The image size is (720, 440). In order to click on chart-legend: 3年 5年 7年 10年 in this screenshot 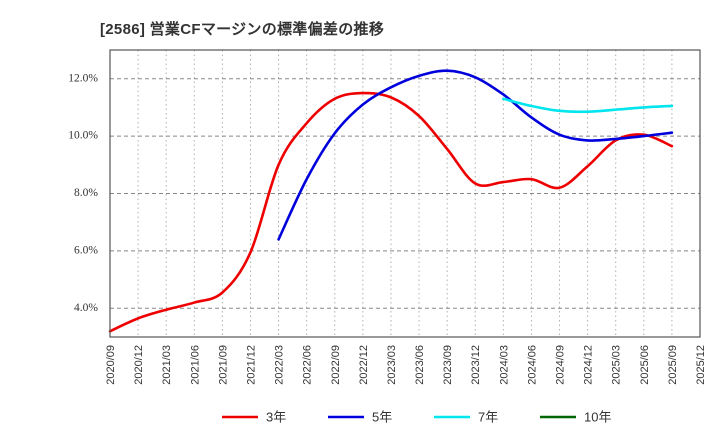, I will do `click(416, 416)`.